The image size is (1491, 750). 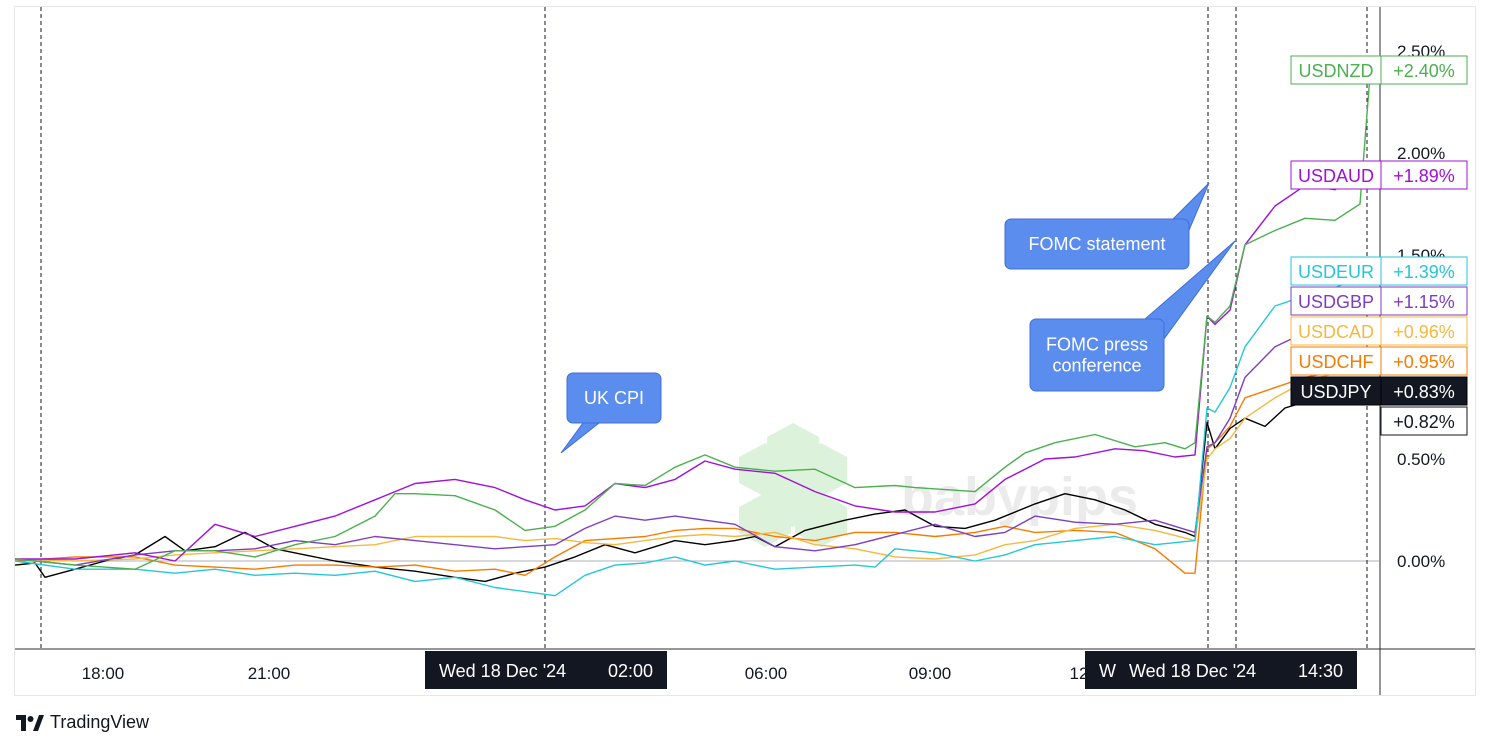 What do you see at coordinates (1421, 561) in the screenshot?
I see `y-tick-label: 0.00%` at bounding box center [1421, 561].